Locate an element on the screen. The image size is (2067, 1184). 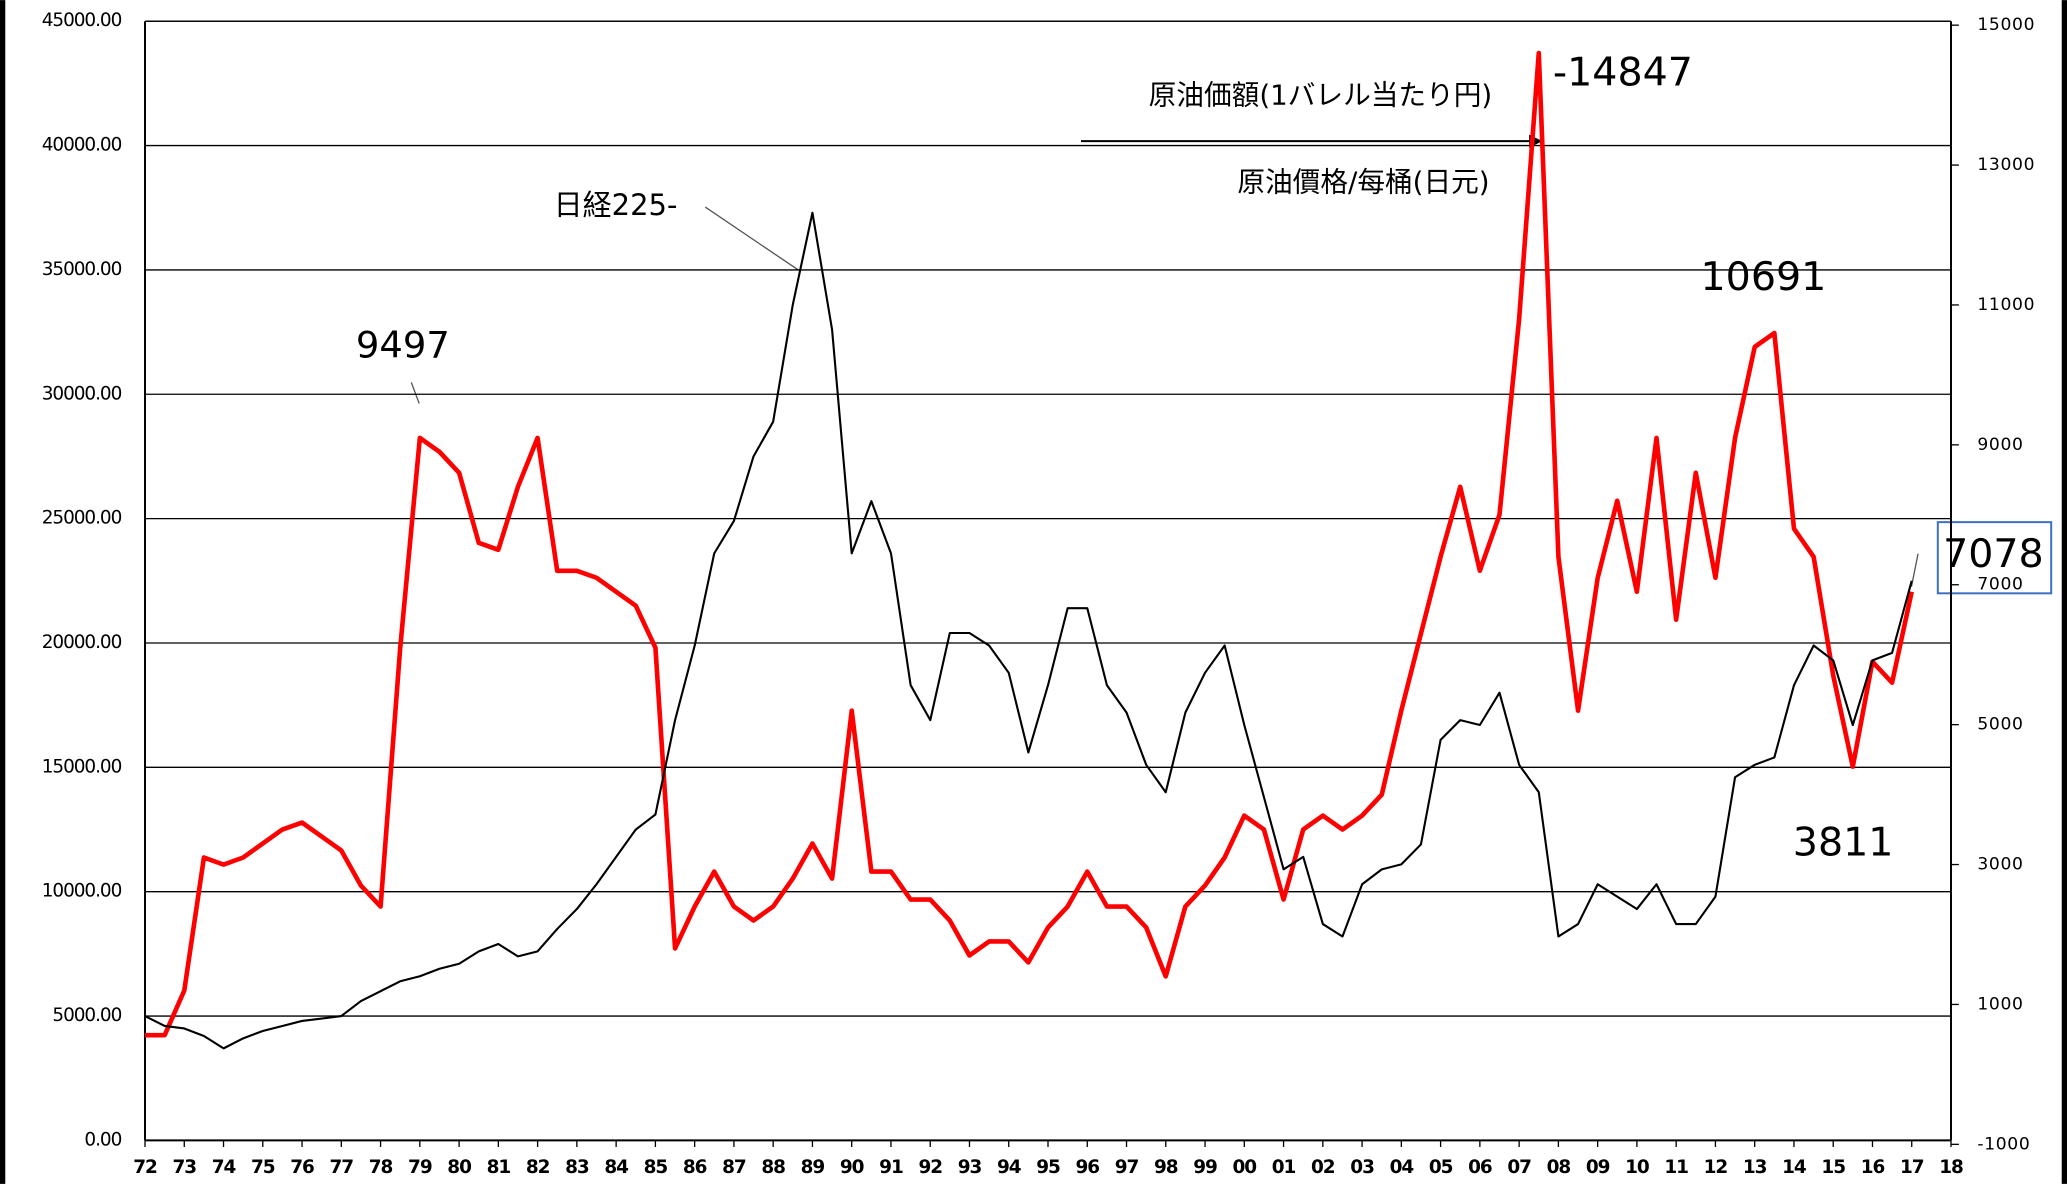
x-tick-label: 06 is located at coordinates (1480, 1167).